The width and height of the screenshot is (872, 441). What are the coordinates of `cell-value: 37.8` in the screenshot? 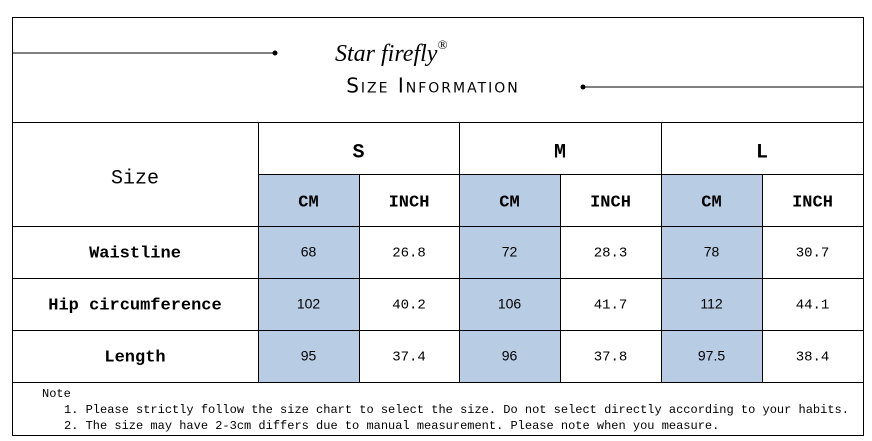 It's located at (611, 358).